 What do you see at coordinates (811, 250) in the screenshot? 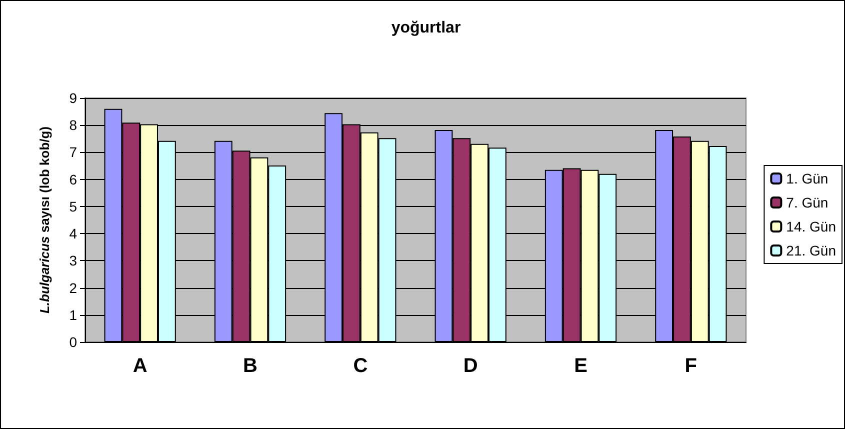
I see `legend-label: 21. Gün` at bounding box center [811, 250].